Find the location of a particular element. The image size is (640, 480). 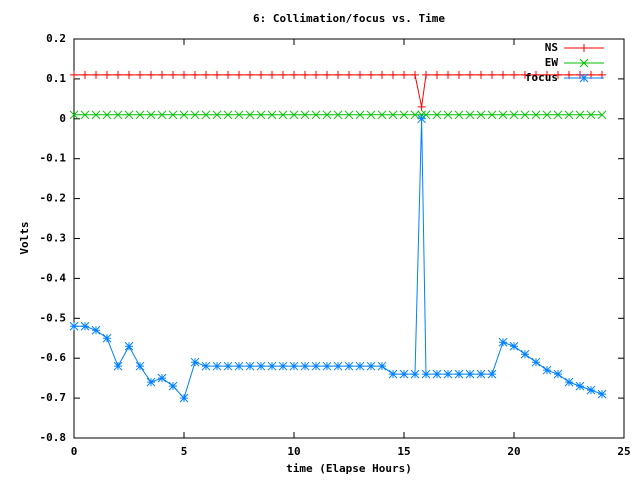

y-tick-label: -0.6 is located at coordinates (53, 357).